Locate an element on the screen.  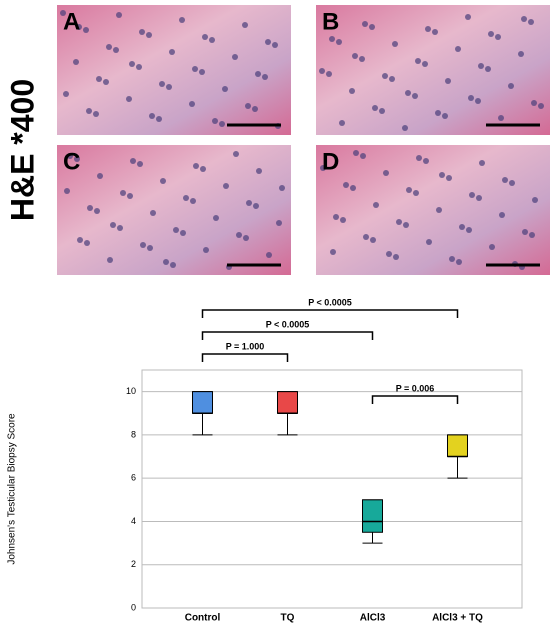
box is located at coordinates (202, 402).